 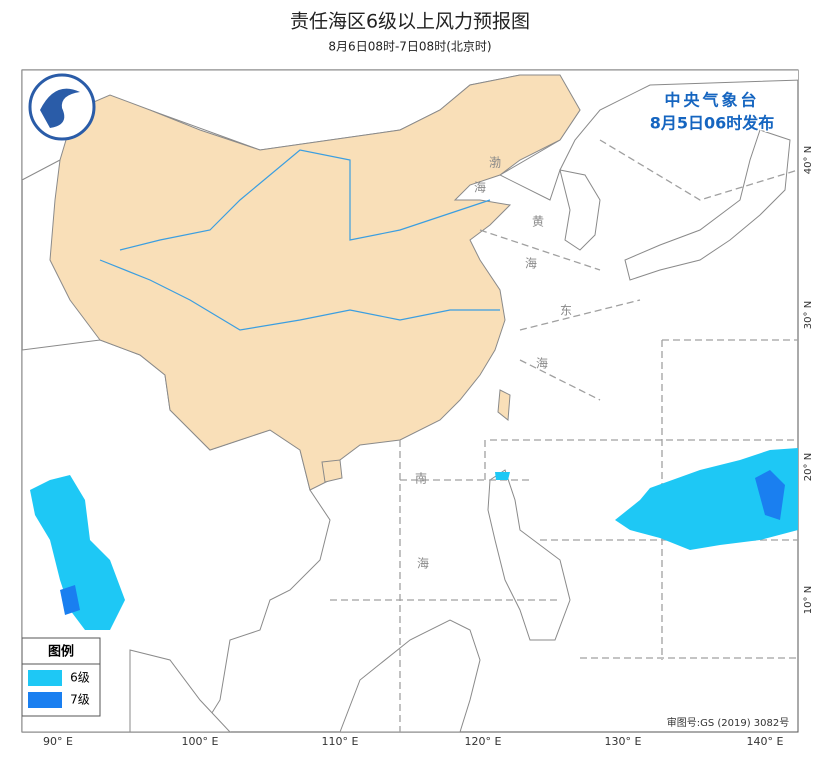 I want to click on issuer-time: 8月5日06时发布, so click(x=712, y=123).